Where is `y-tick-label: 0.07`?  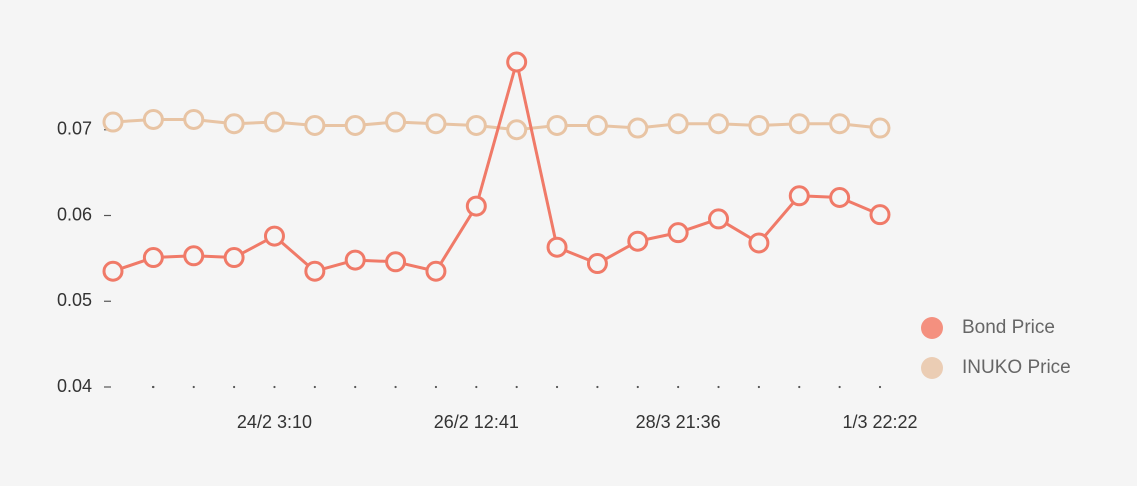 y-tick-label: 0.07 is located at coordinates (74, 129).